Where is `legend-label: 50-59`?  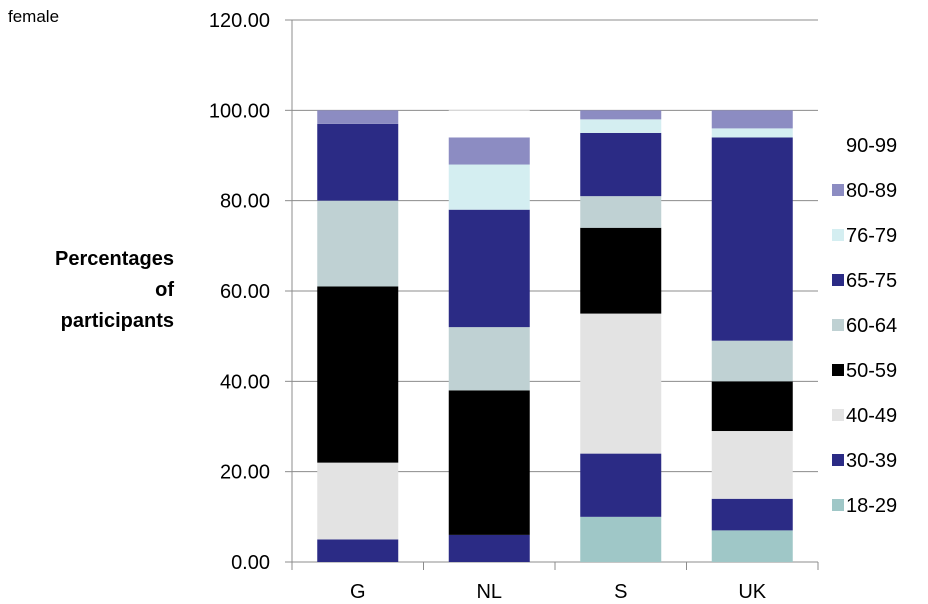
legend-label: 50-59 is located at coordinates (871, 371).